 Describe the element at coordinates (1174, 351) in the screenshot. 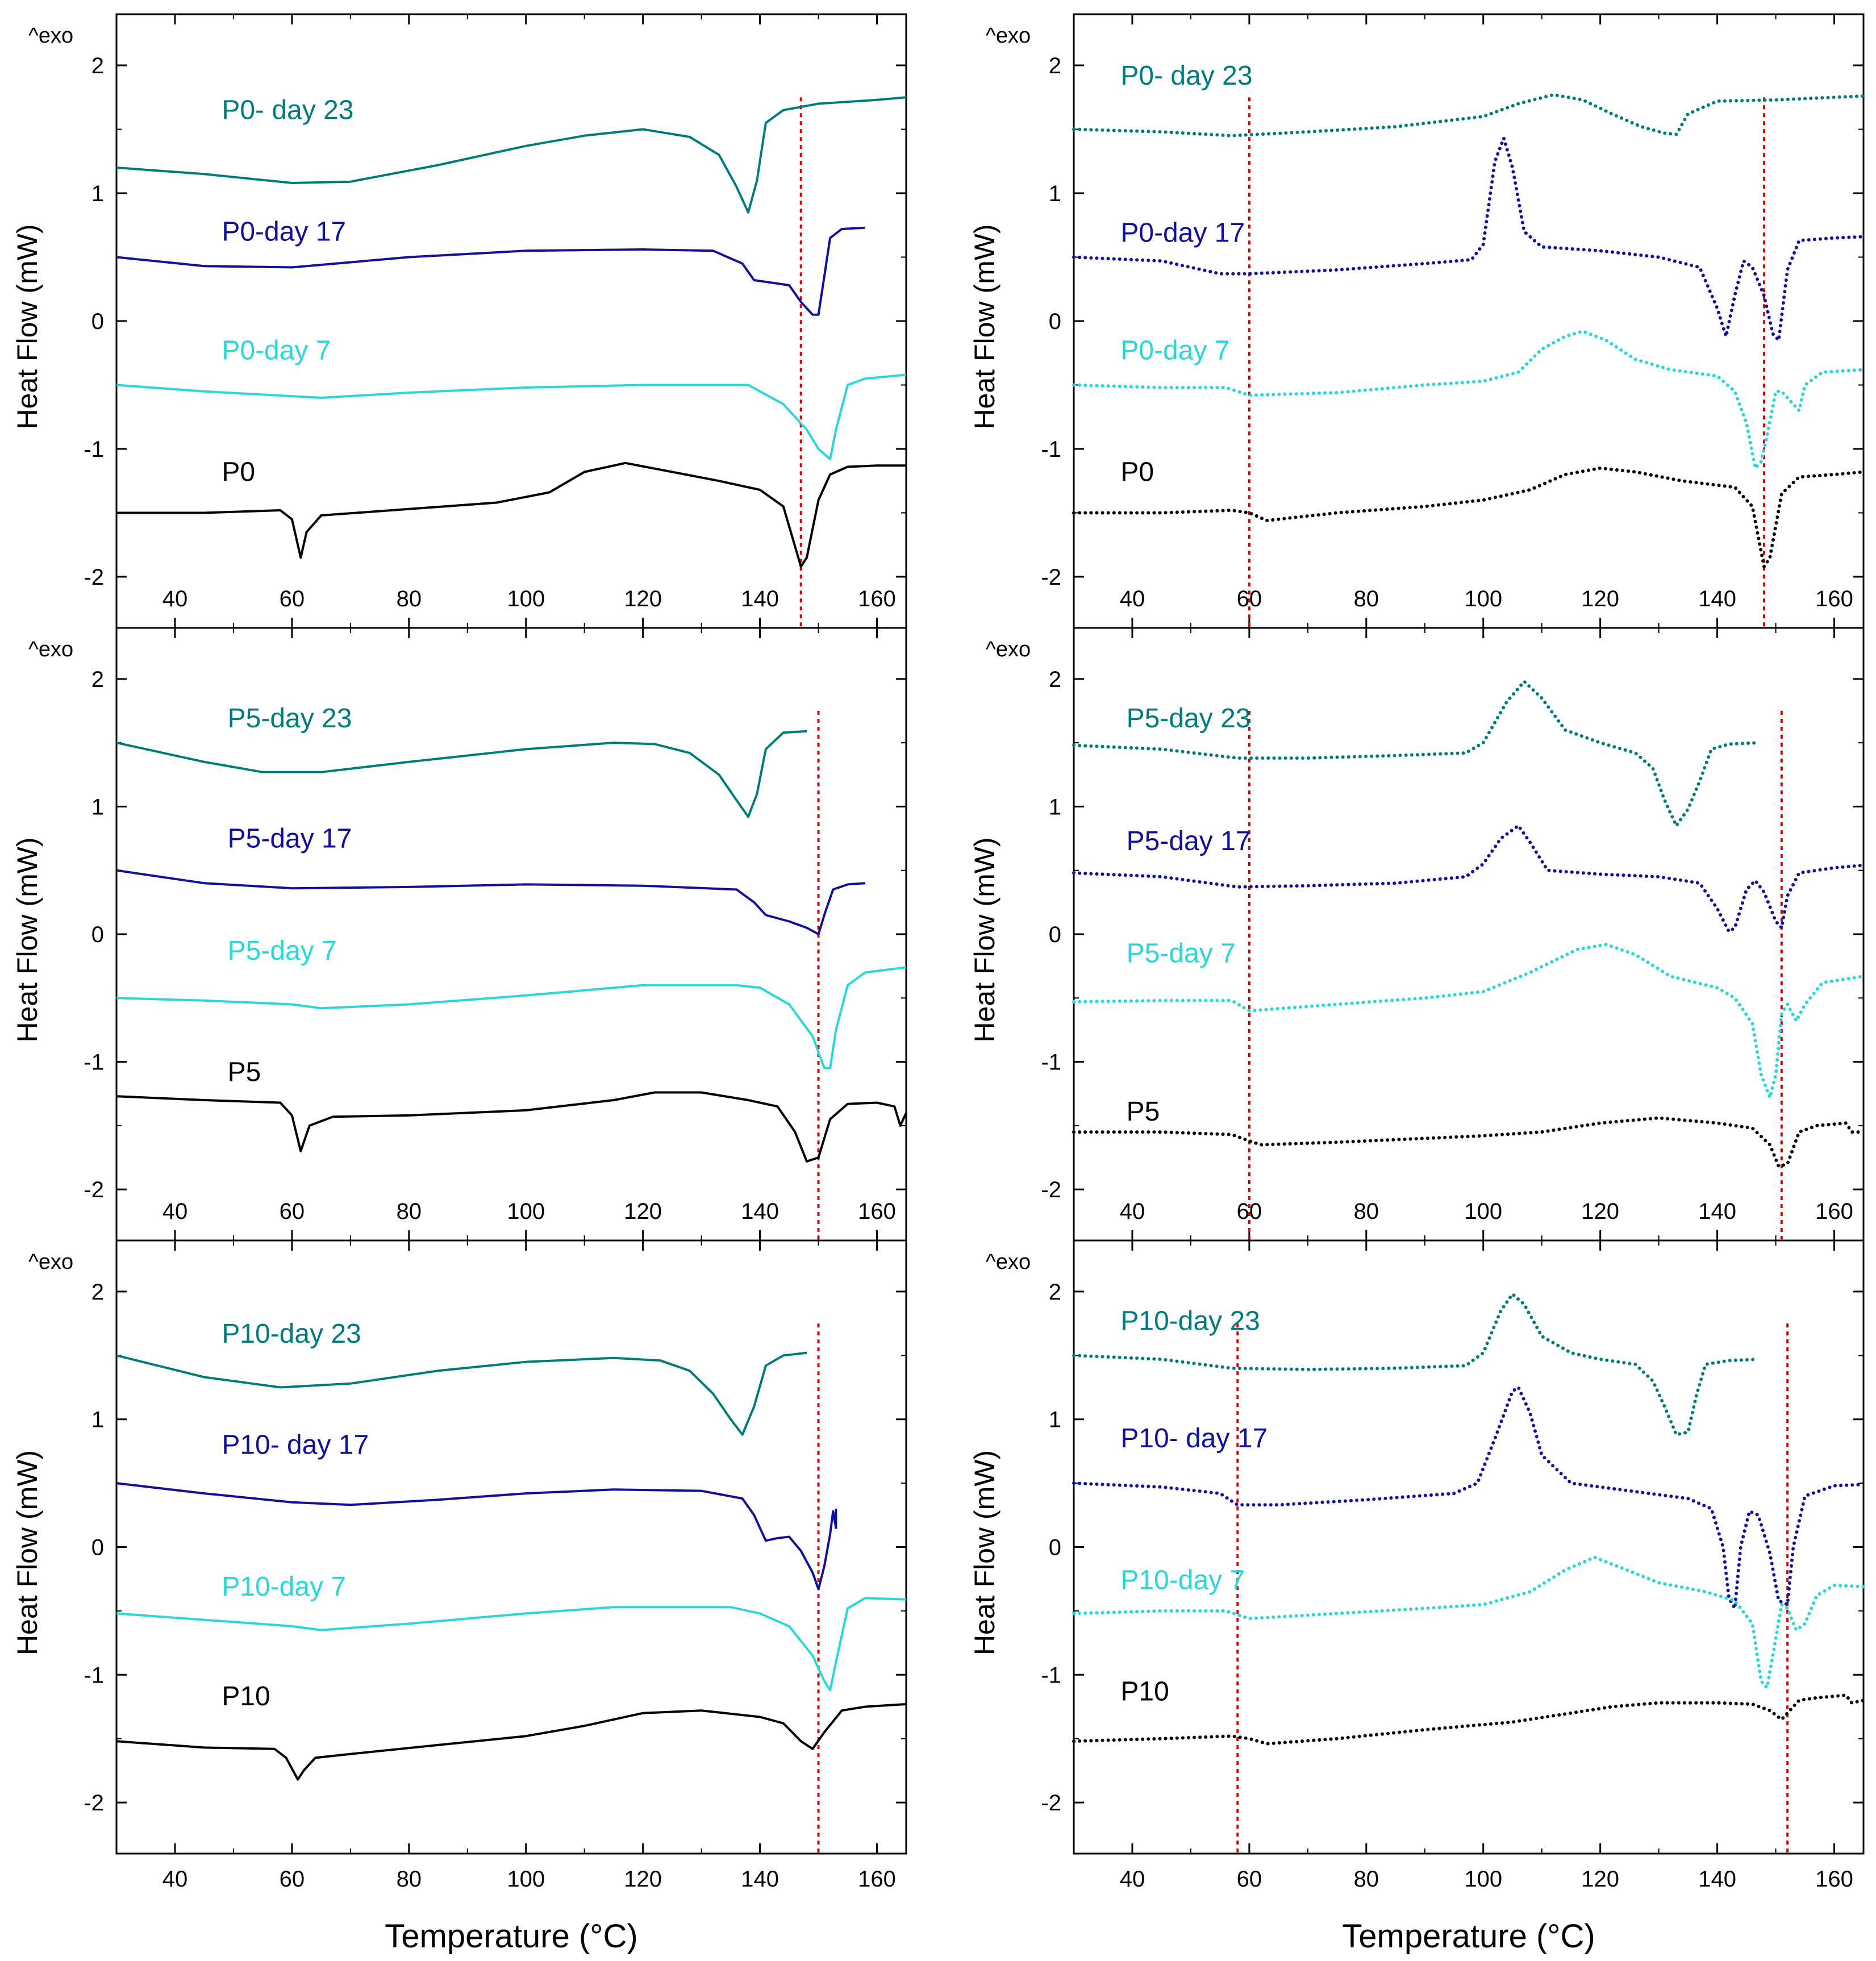

I see `series-label: P0-day 7` at that location.